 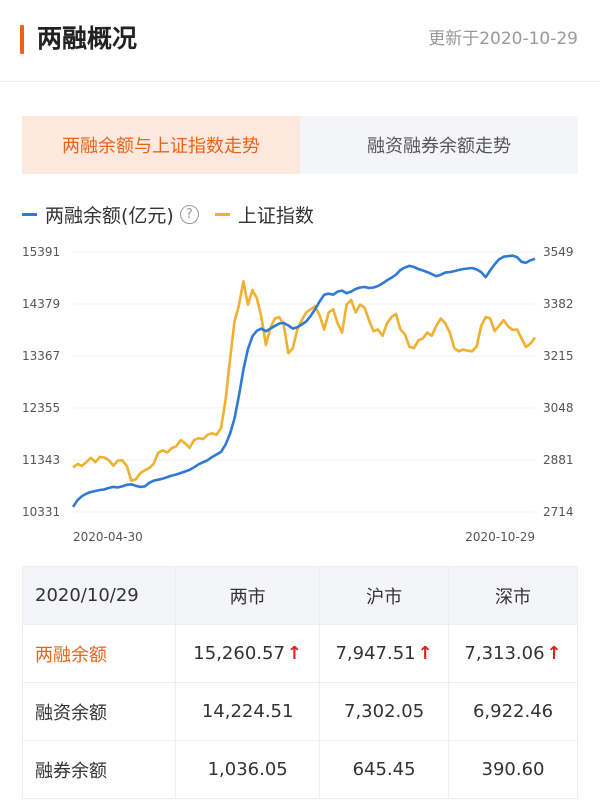 What do you see at coordinates (248, 769) in the screenshot?
I see `table-cell: 1,036.05` at bounding box center [248, 769].